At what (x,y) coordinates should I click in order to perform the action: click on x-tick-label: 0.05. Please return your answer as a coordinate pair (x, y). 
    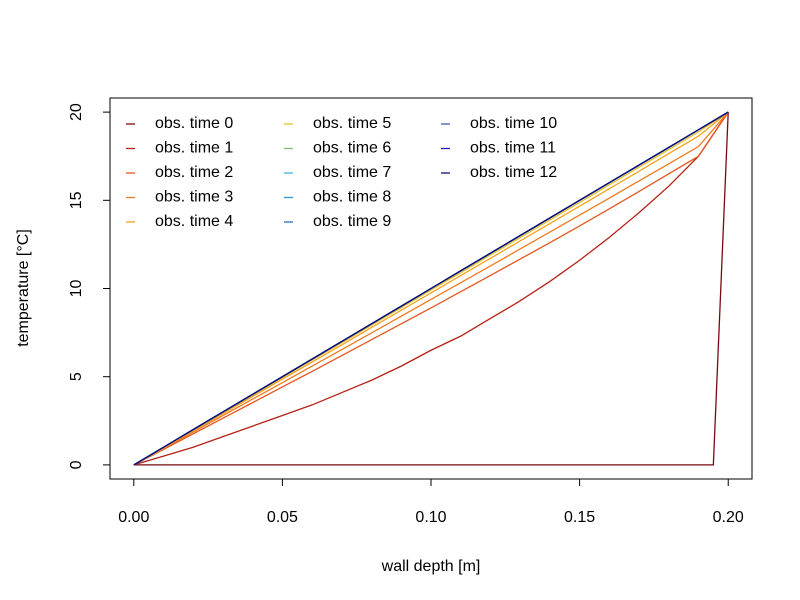
    Looking at the image, I should click on (282, 517).